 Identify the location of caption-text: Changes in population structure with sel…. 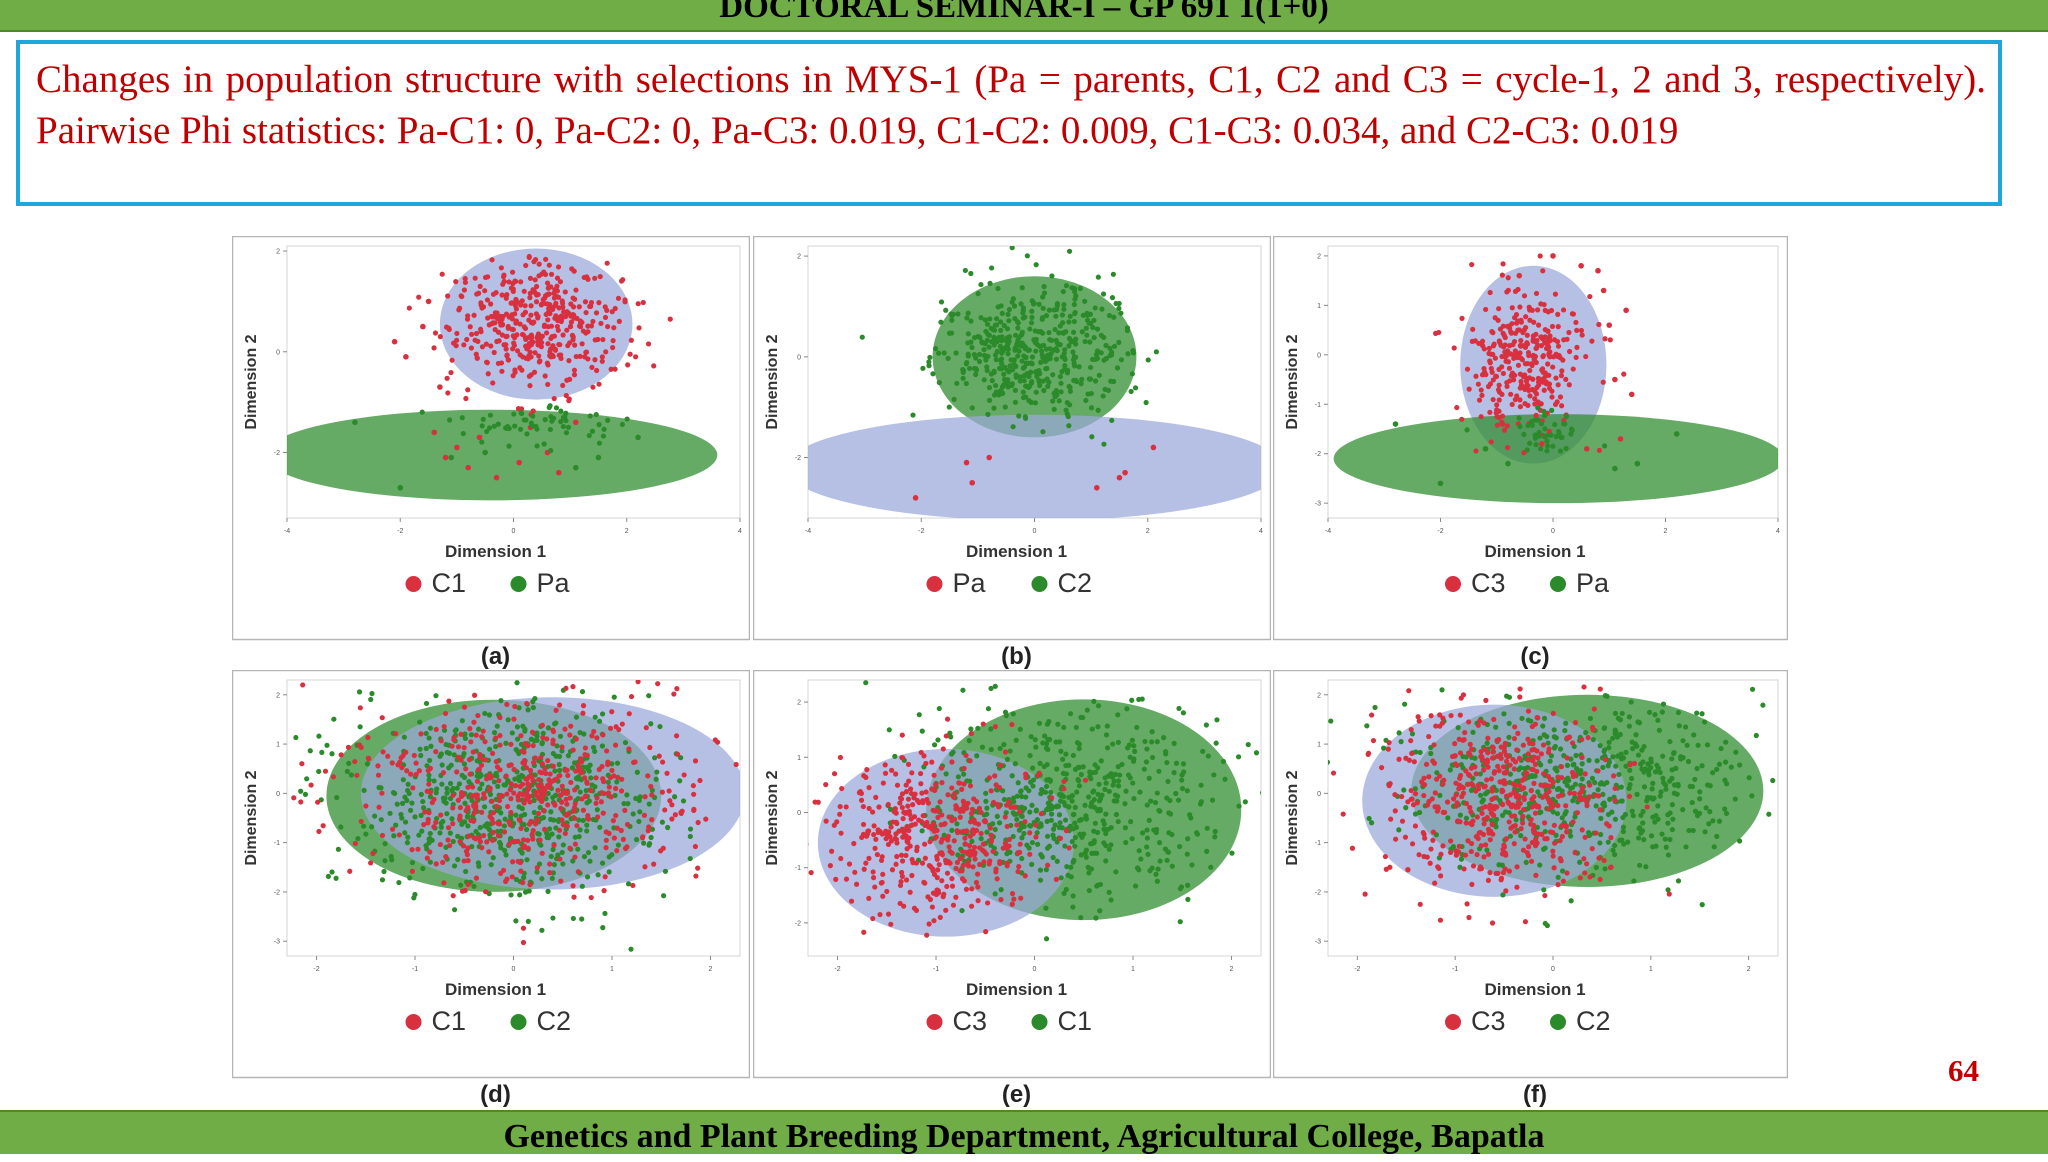
(1011, 105).